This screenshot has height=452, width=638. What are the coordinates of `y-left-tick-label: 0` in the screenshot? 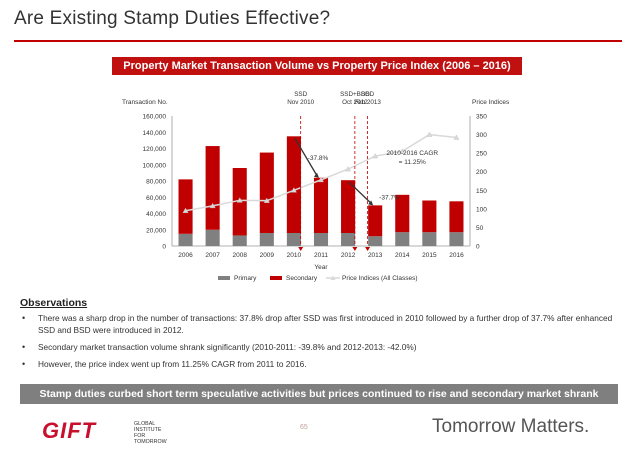 It's located at (164, 247).